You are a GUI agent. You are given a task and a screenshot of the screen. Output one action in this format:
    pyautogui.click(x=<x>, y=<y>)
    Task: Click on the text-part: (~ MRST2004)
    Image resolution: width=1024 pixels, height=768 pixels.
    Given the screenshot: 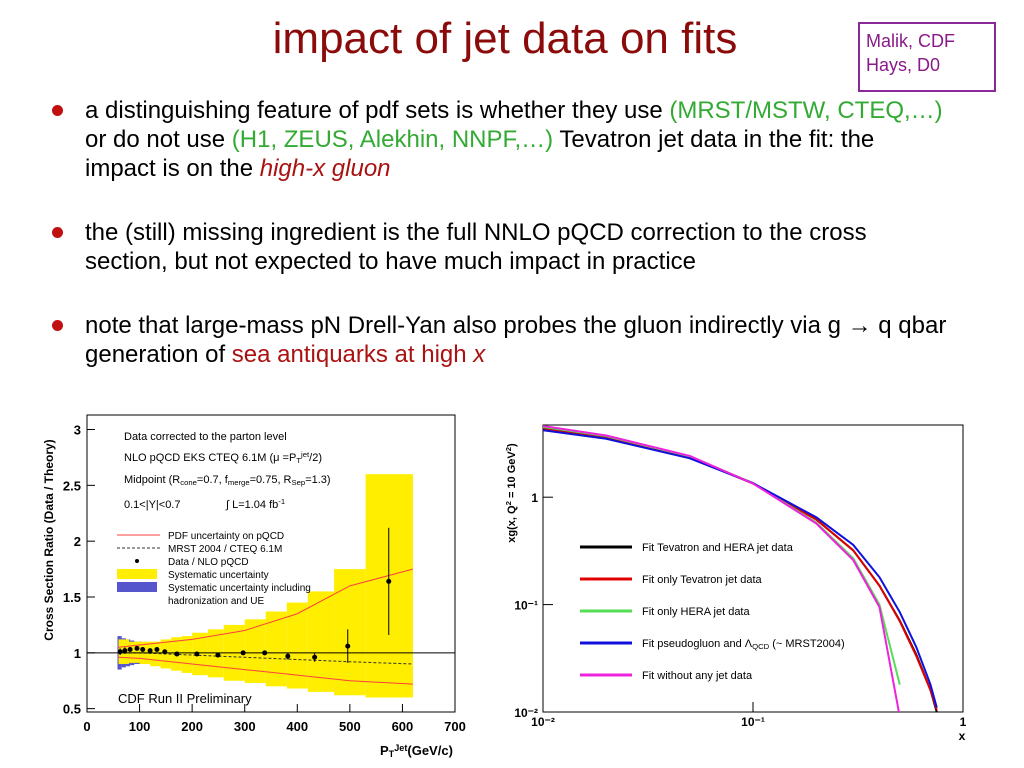 What is the action you would take?
    pyautogui.click(x=807, y=644)
    